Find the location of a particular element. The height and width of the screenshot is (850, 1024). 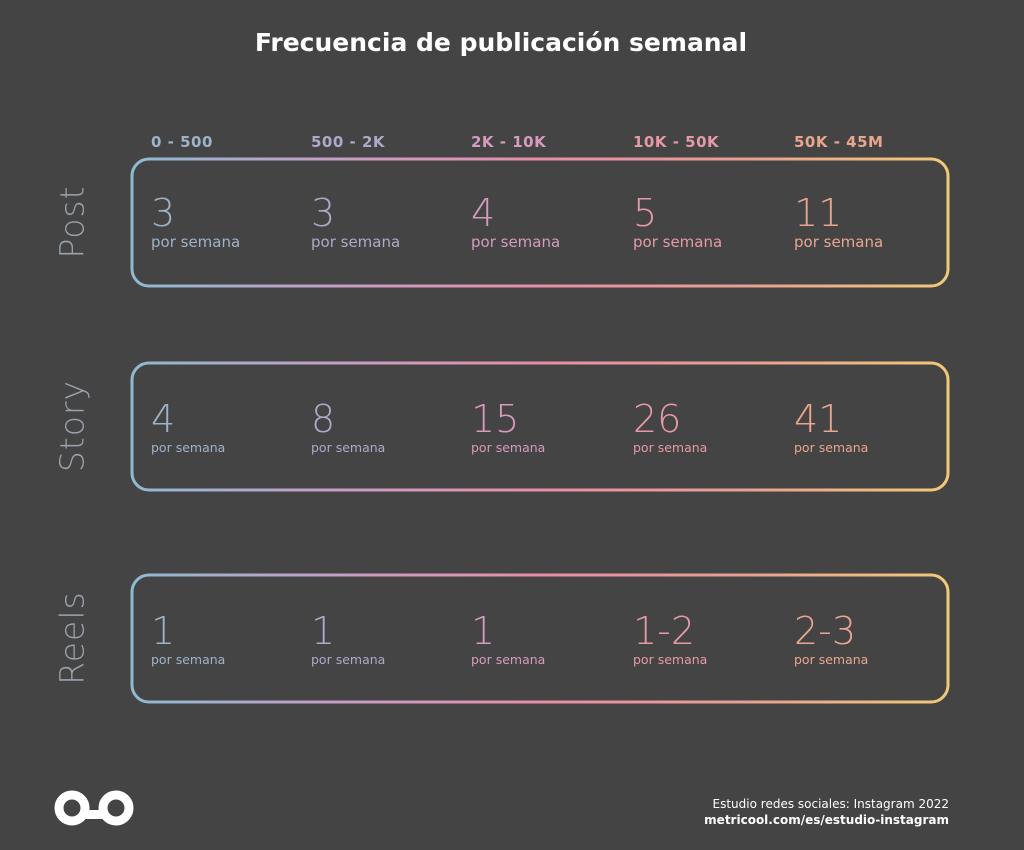

data-cell: 26 por semana is located at coordinates (670, 428).